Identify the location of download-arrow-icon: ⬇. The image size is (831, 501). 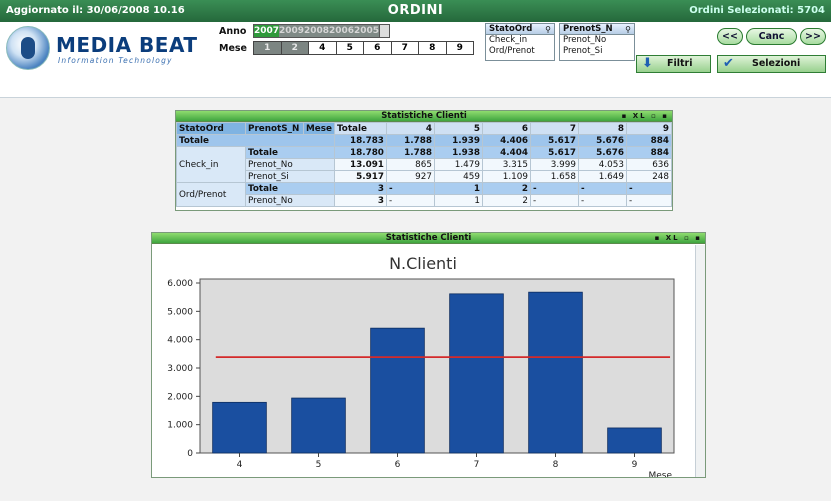
(647, 63).